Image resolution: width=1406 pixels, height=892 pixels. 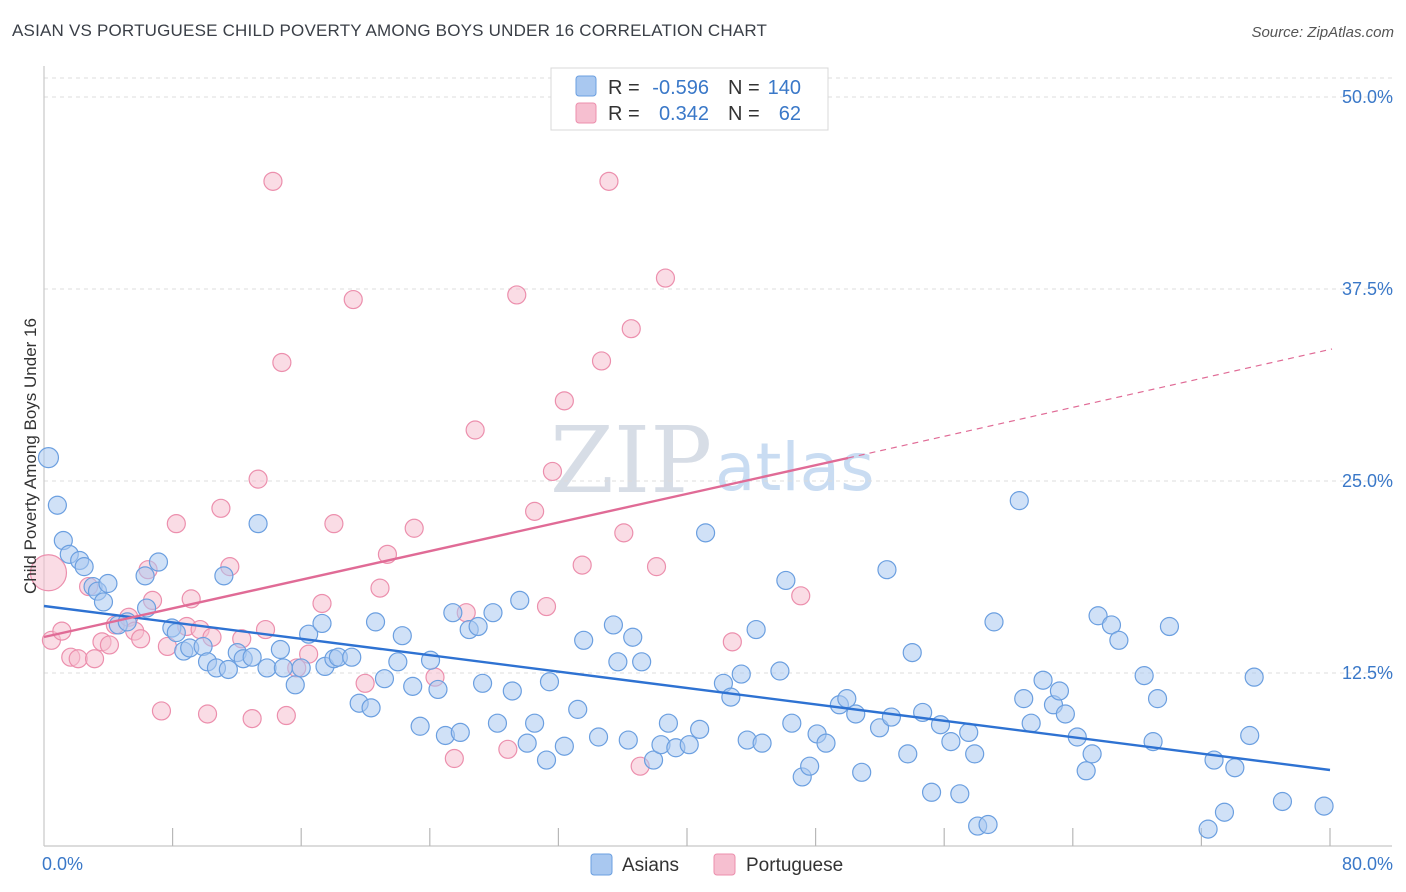 What do you see at coordinates (1090, 403) in the screenshot?
I see `portuguese-trend-extension` at bounding box center [1090, 403].